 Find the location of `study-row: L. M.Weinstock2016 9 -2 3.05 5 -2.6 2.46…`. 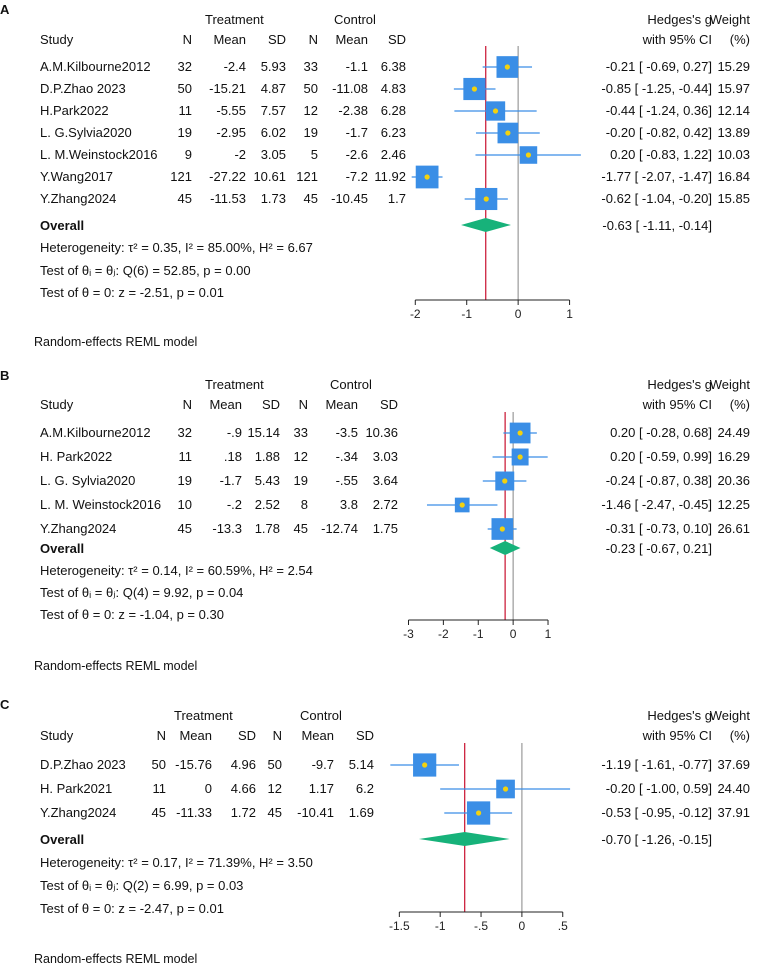

study-row: L. M.Weinstock2016 9 -2 3.05 5 -2.6 2.46… is located at coordinates (380, 158).